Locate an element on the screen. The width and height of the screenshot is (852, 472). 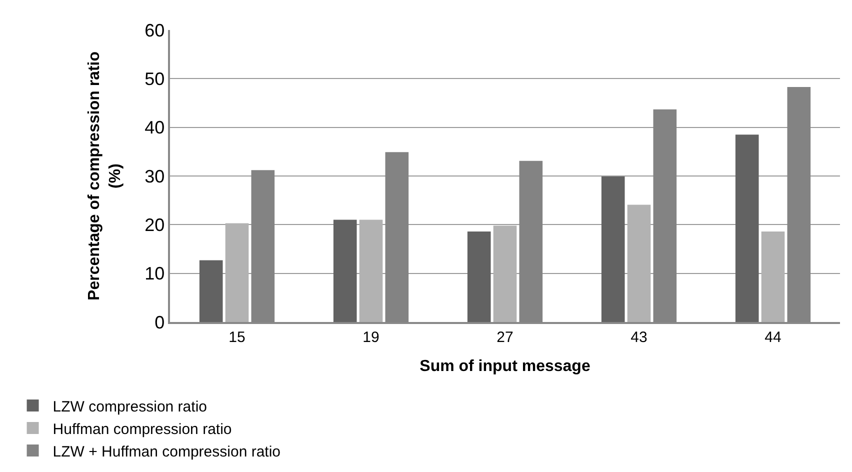
legend-label: Huffman compression ratio is located at coordinates (142, 429).